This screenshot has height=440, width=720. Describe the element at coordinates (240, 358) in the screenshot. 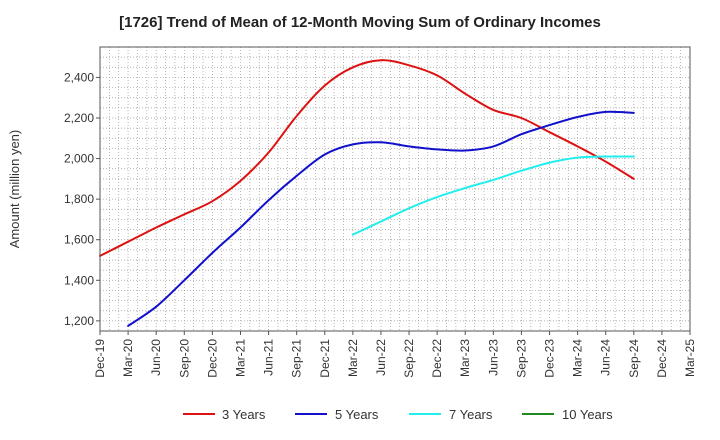

I see `x-tick-label: Mar-21` at that location.